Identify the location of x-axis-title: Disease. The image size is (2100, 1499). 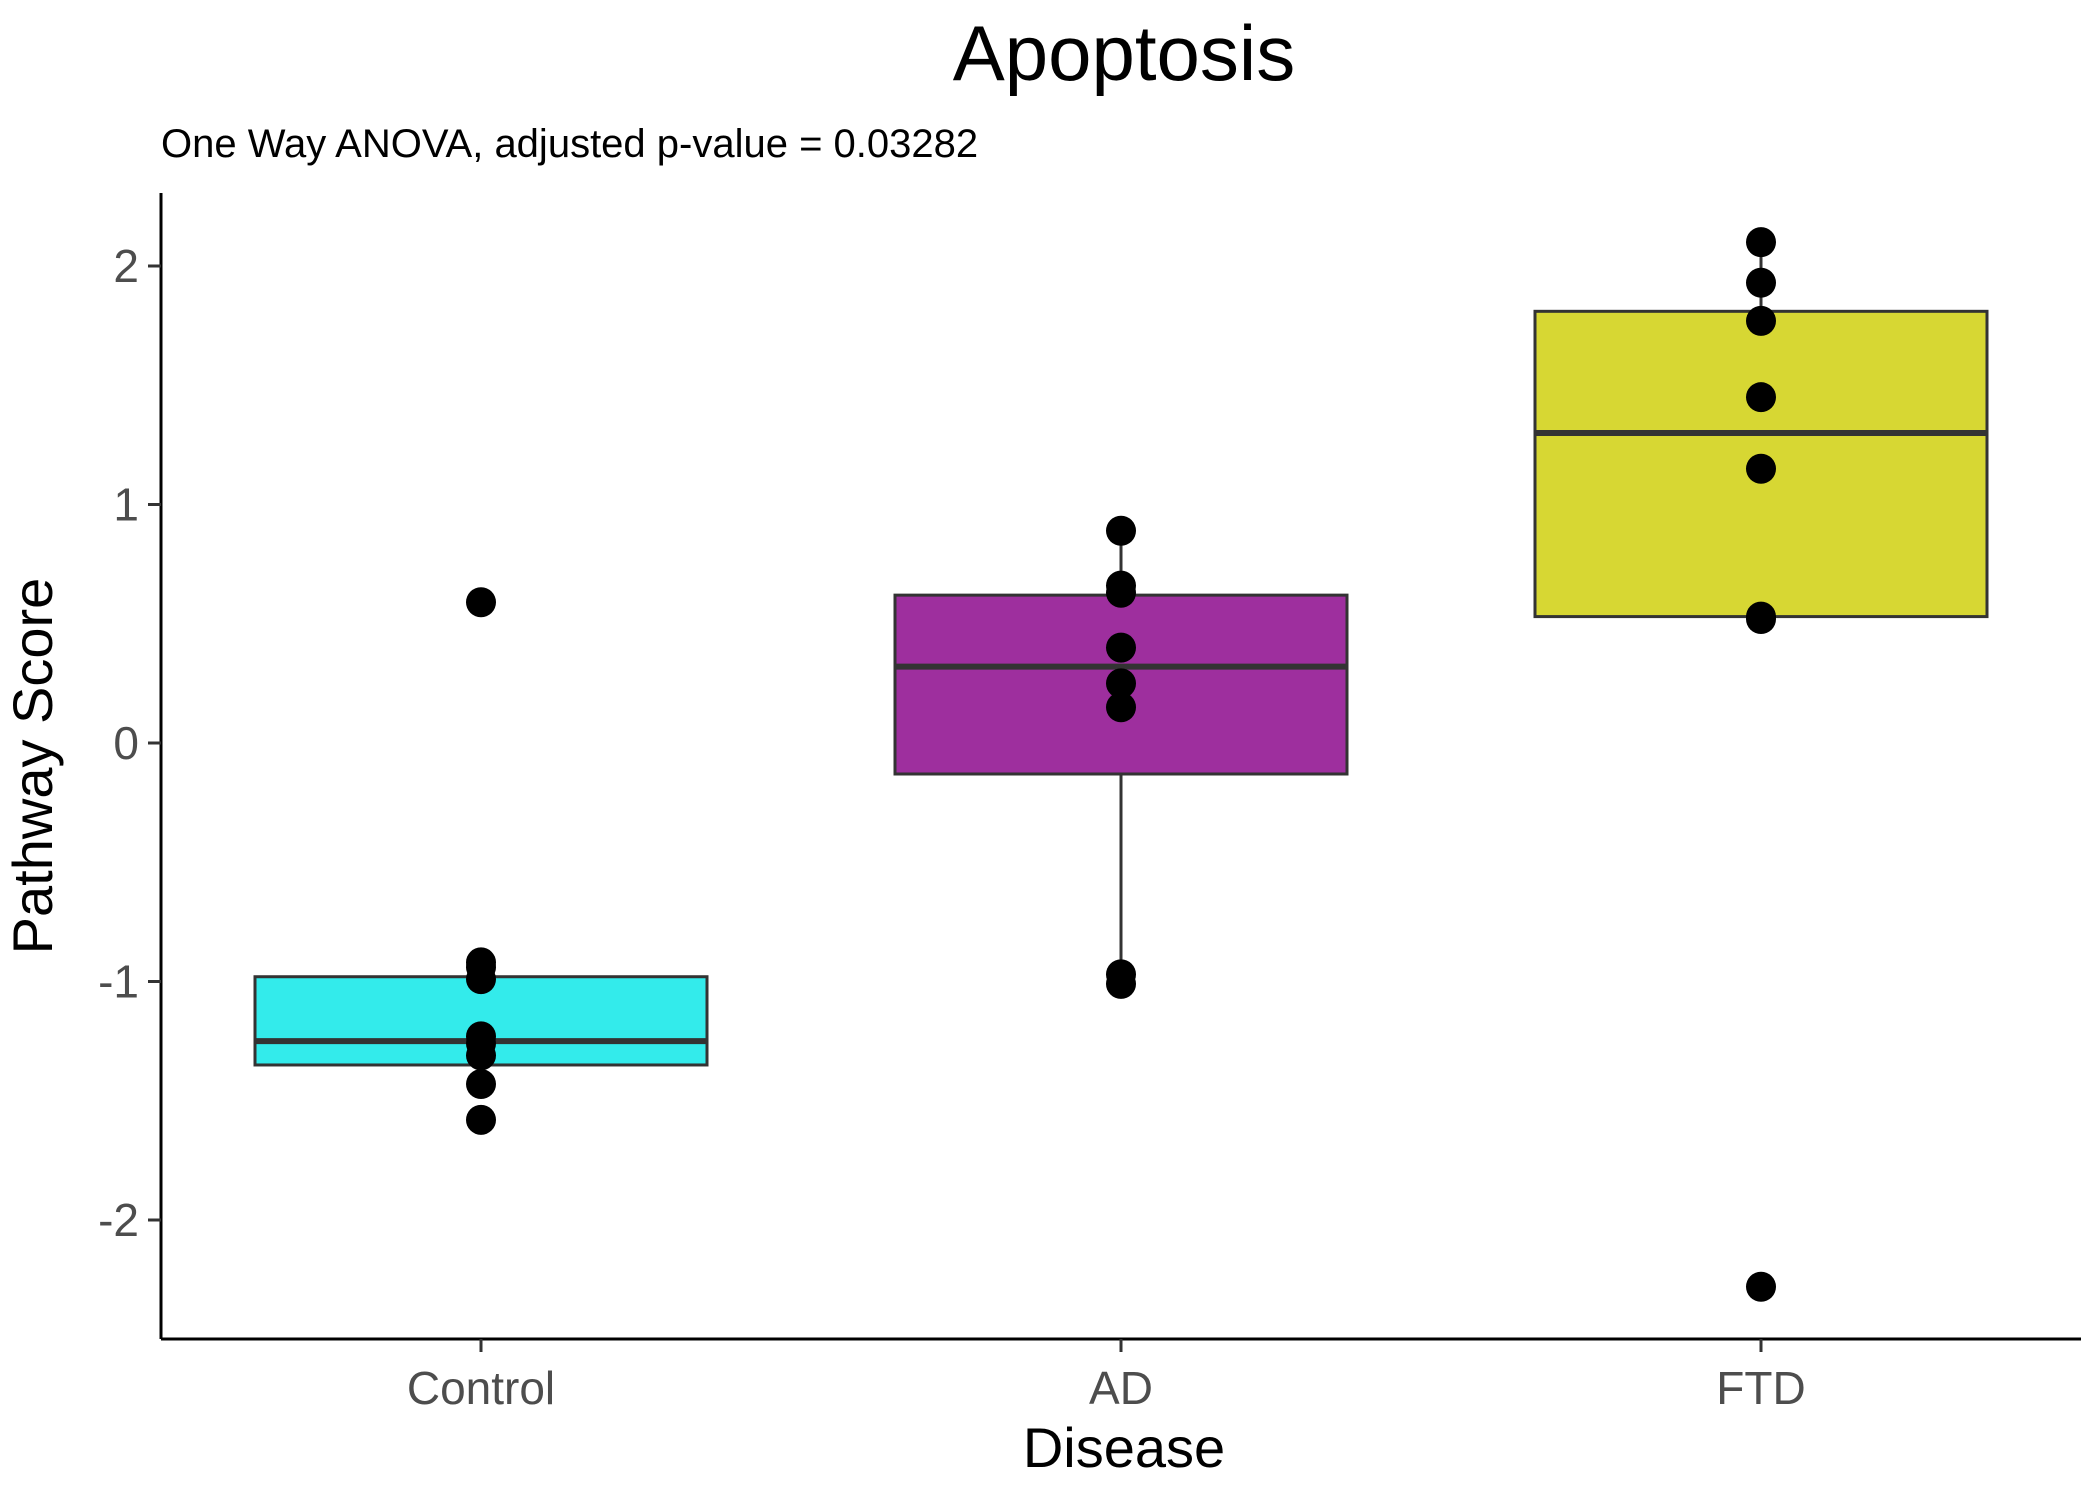
(1124, 1447).